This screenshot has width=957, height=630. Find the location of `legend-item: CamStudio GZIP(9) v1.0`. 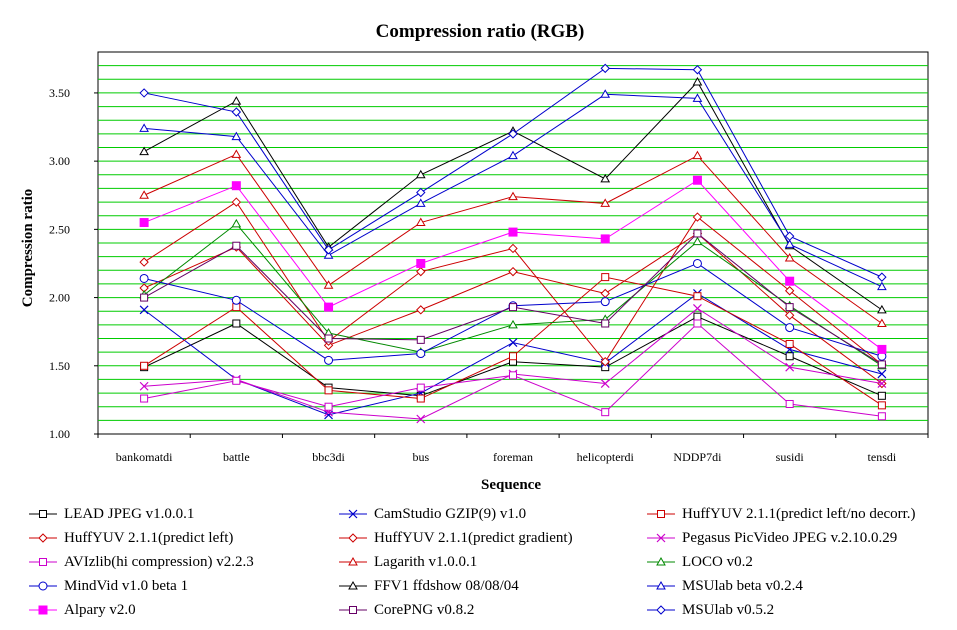

legend-item: CamStudio GZIP(9) v1.0 is located at coordinates (432, 514).